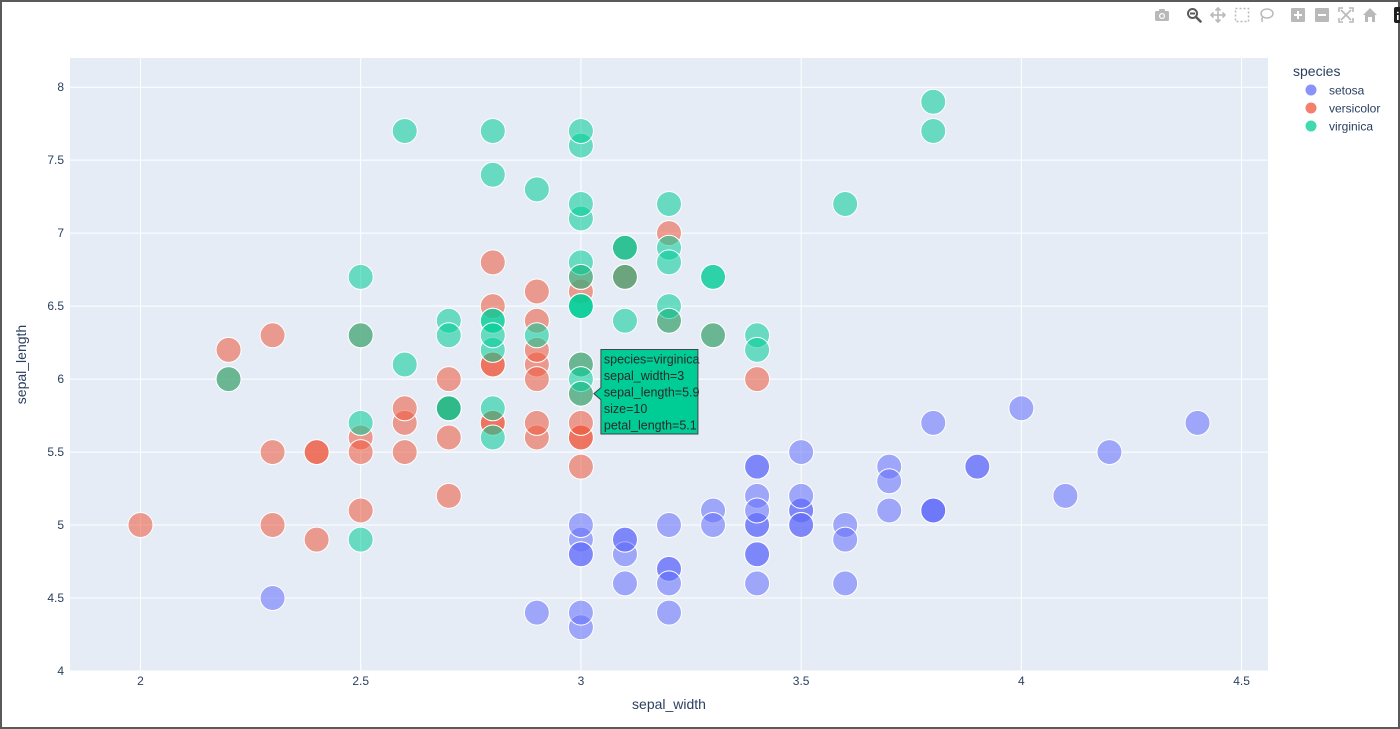 Image resolution: width=1400 pixels, height=729 pixels. What do you see at coordinates (1021, 681) in the screenshot?
I see `x-tick-label: 4` at bounding box center [1021, 681].